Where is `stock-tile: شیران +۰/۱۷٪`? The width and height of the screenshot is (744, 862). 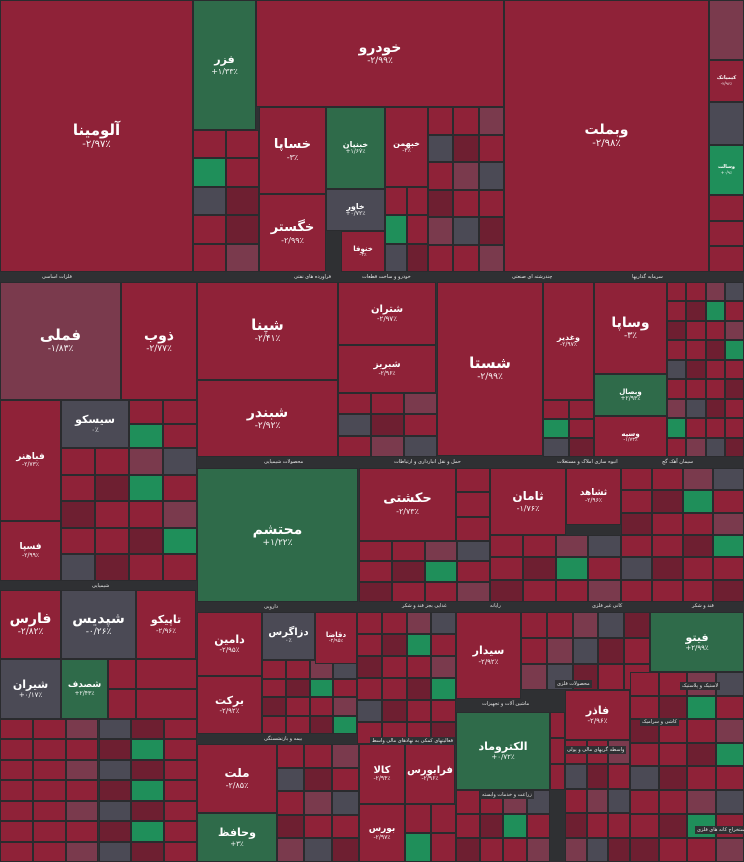 stock-tile: شیران +۰/۱۷٪ is located at coordinates (30, 689).